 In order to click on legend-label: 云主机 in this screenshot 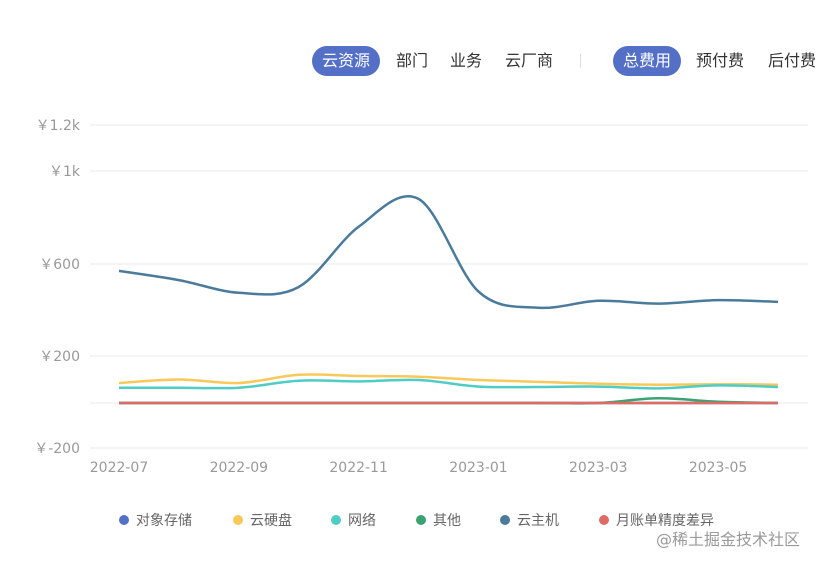, I will do `click(538, 521)`.